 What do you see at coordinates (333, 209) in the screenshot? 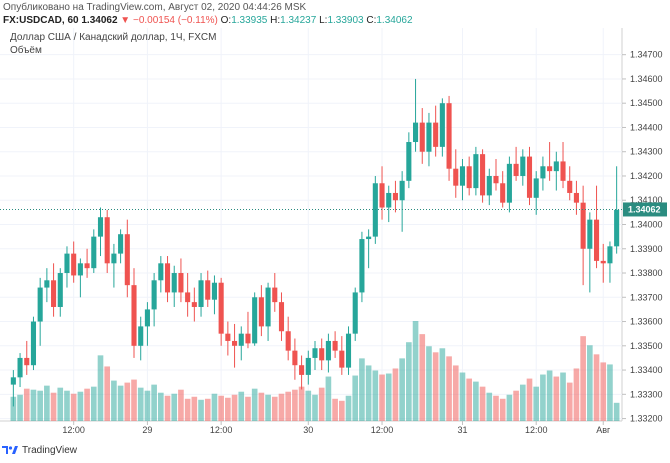
I see `last-price-marker: 1.34062` at bounding box center [333, 209].